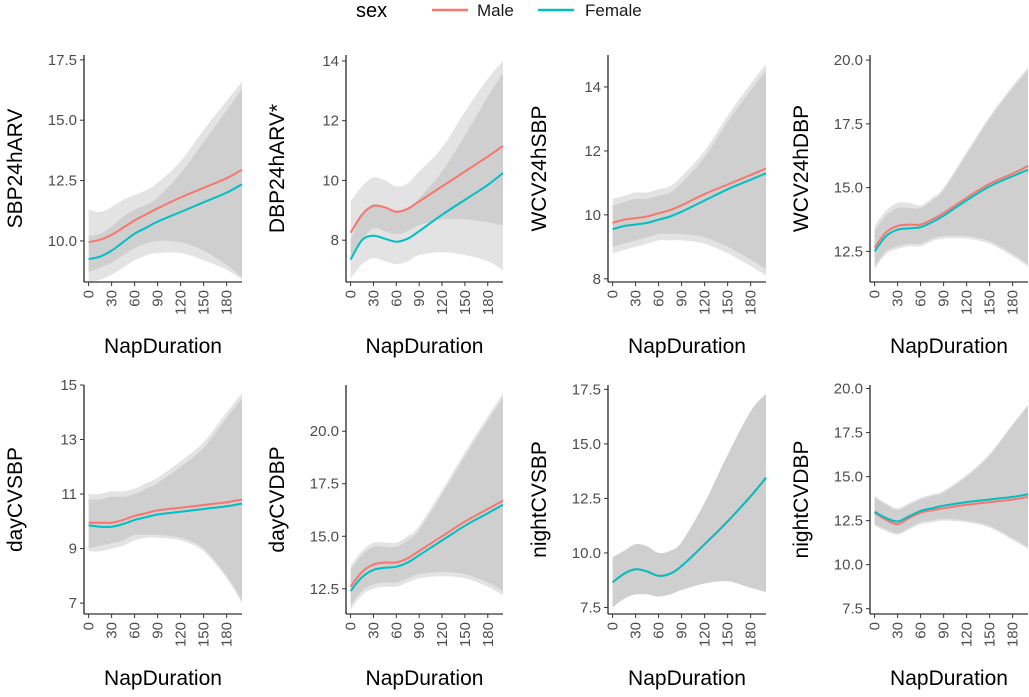  What do you see at coordinates (495, 10) in the screenshot?
I see `legend-label-male: Male` at bounding box center [495, 10].